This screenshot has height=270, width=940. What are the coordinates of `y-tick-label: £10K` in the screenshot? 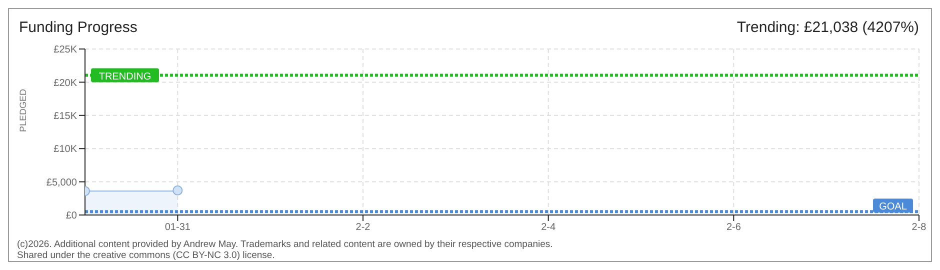 It's located at (66, 150).